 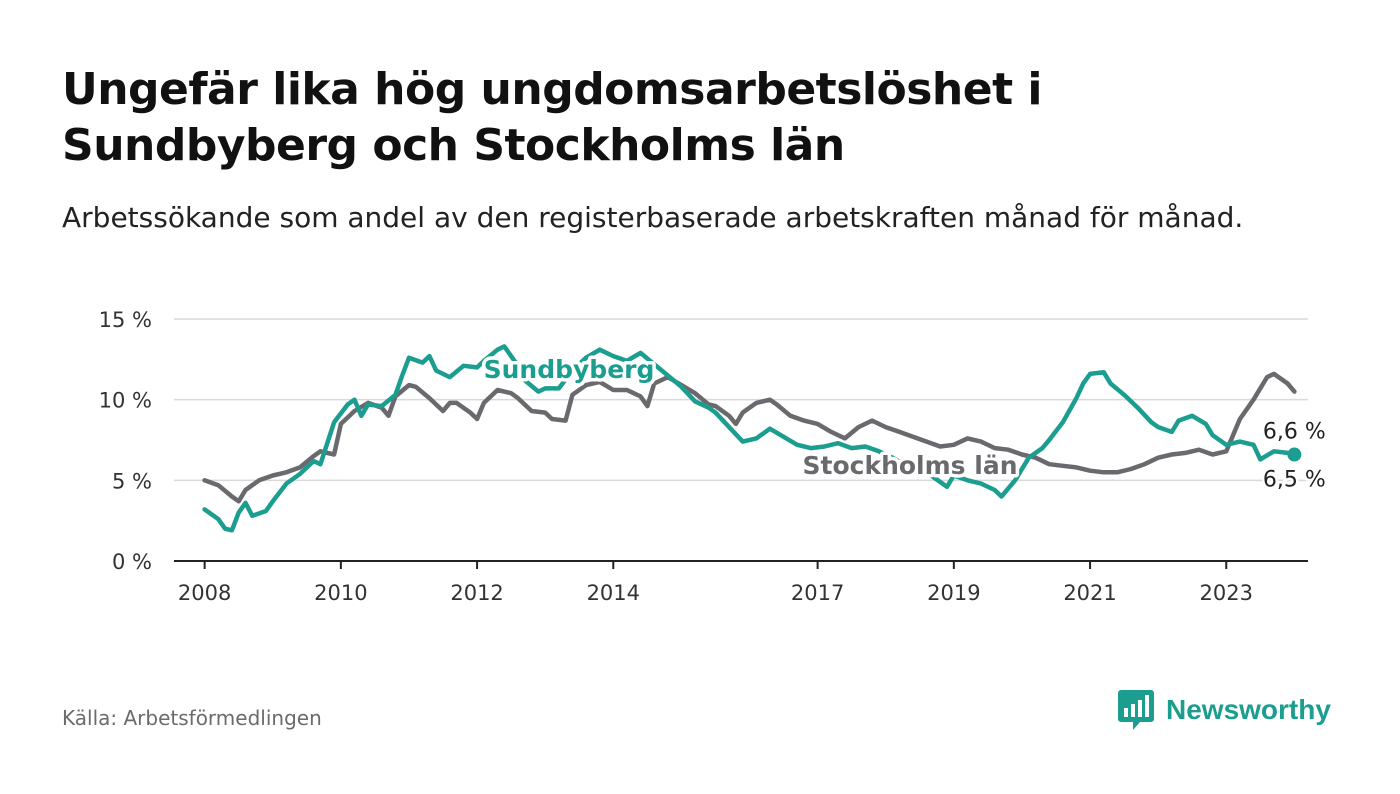 I want to click on x-tick-label: 2014, so click(x=613, y=593).